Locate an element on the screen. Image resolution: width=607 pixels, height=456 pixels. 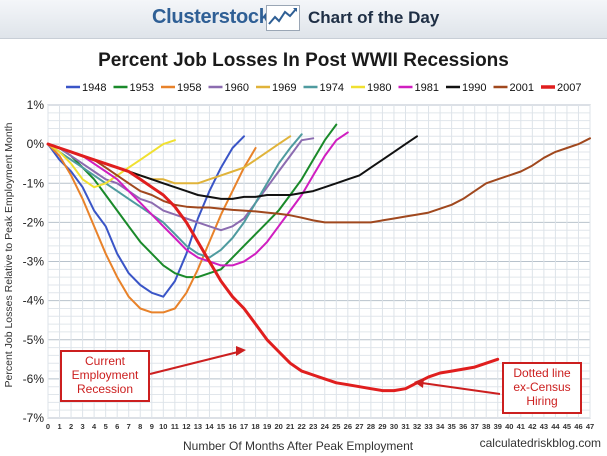
brand-name: Clusterstock is located at coordinates (211, 17).